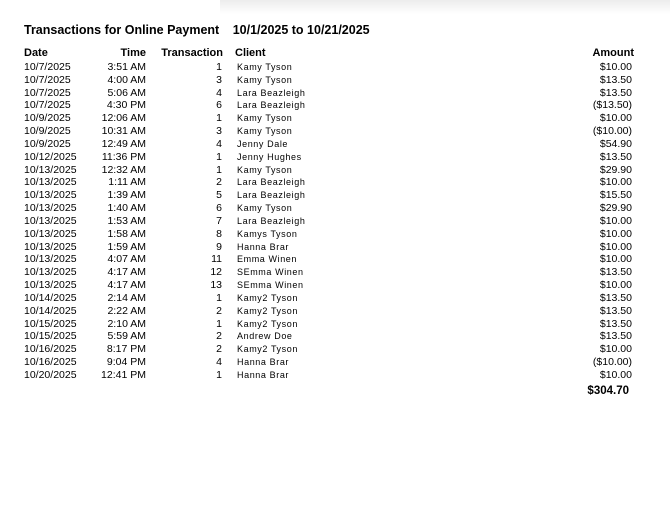 The height and width of the screenshot is (516, 670). Describe the element at coordinates (126, 297) in the screenshot. I see `cell-time: 2:14 AM` at that location.